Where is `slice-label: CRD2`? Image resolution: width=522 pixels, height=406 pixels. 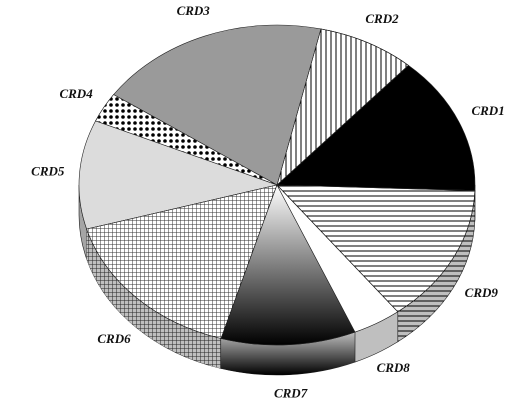 slice-label: CRD2 is located at coordinates (382, 18).